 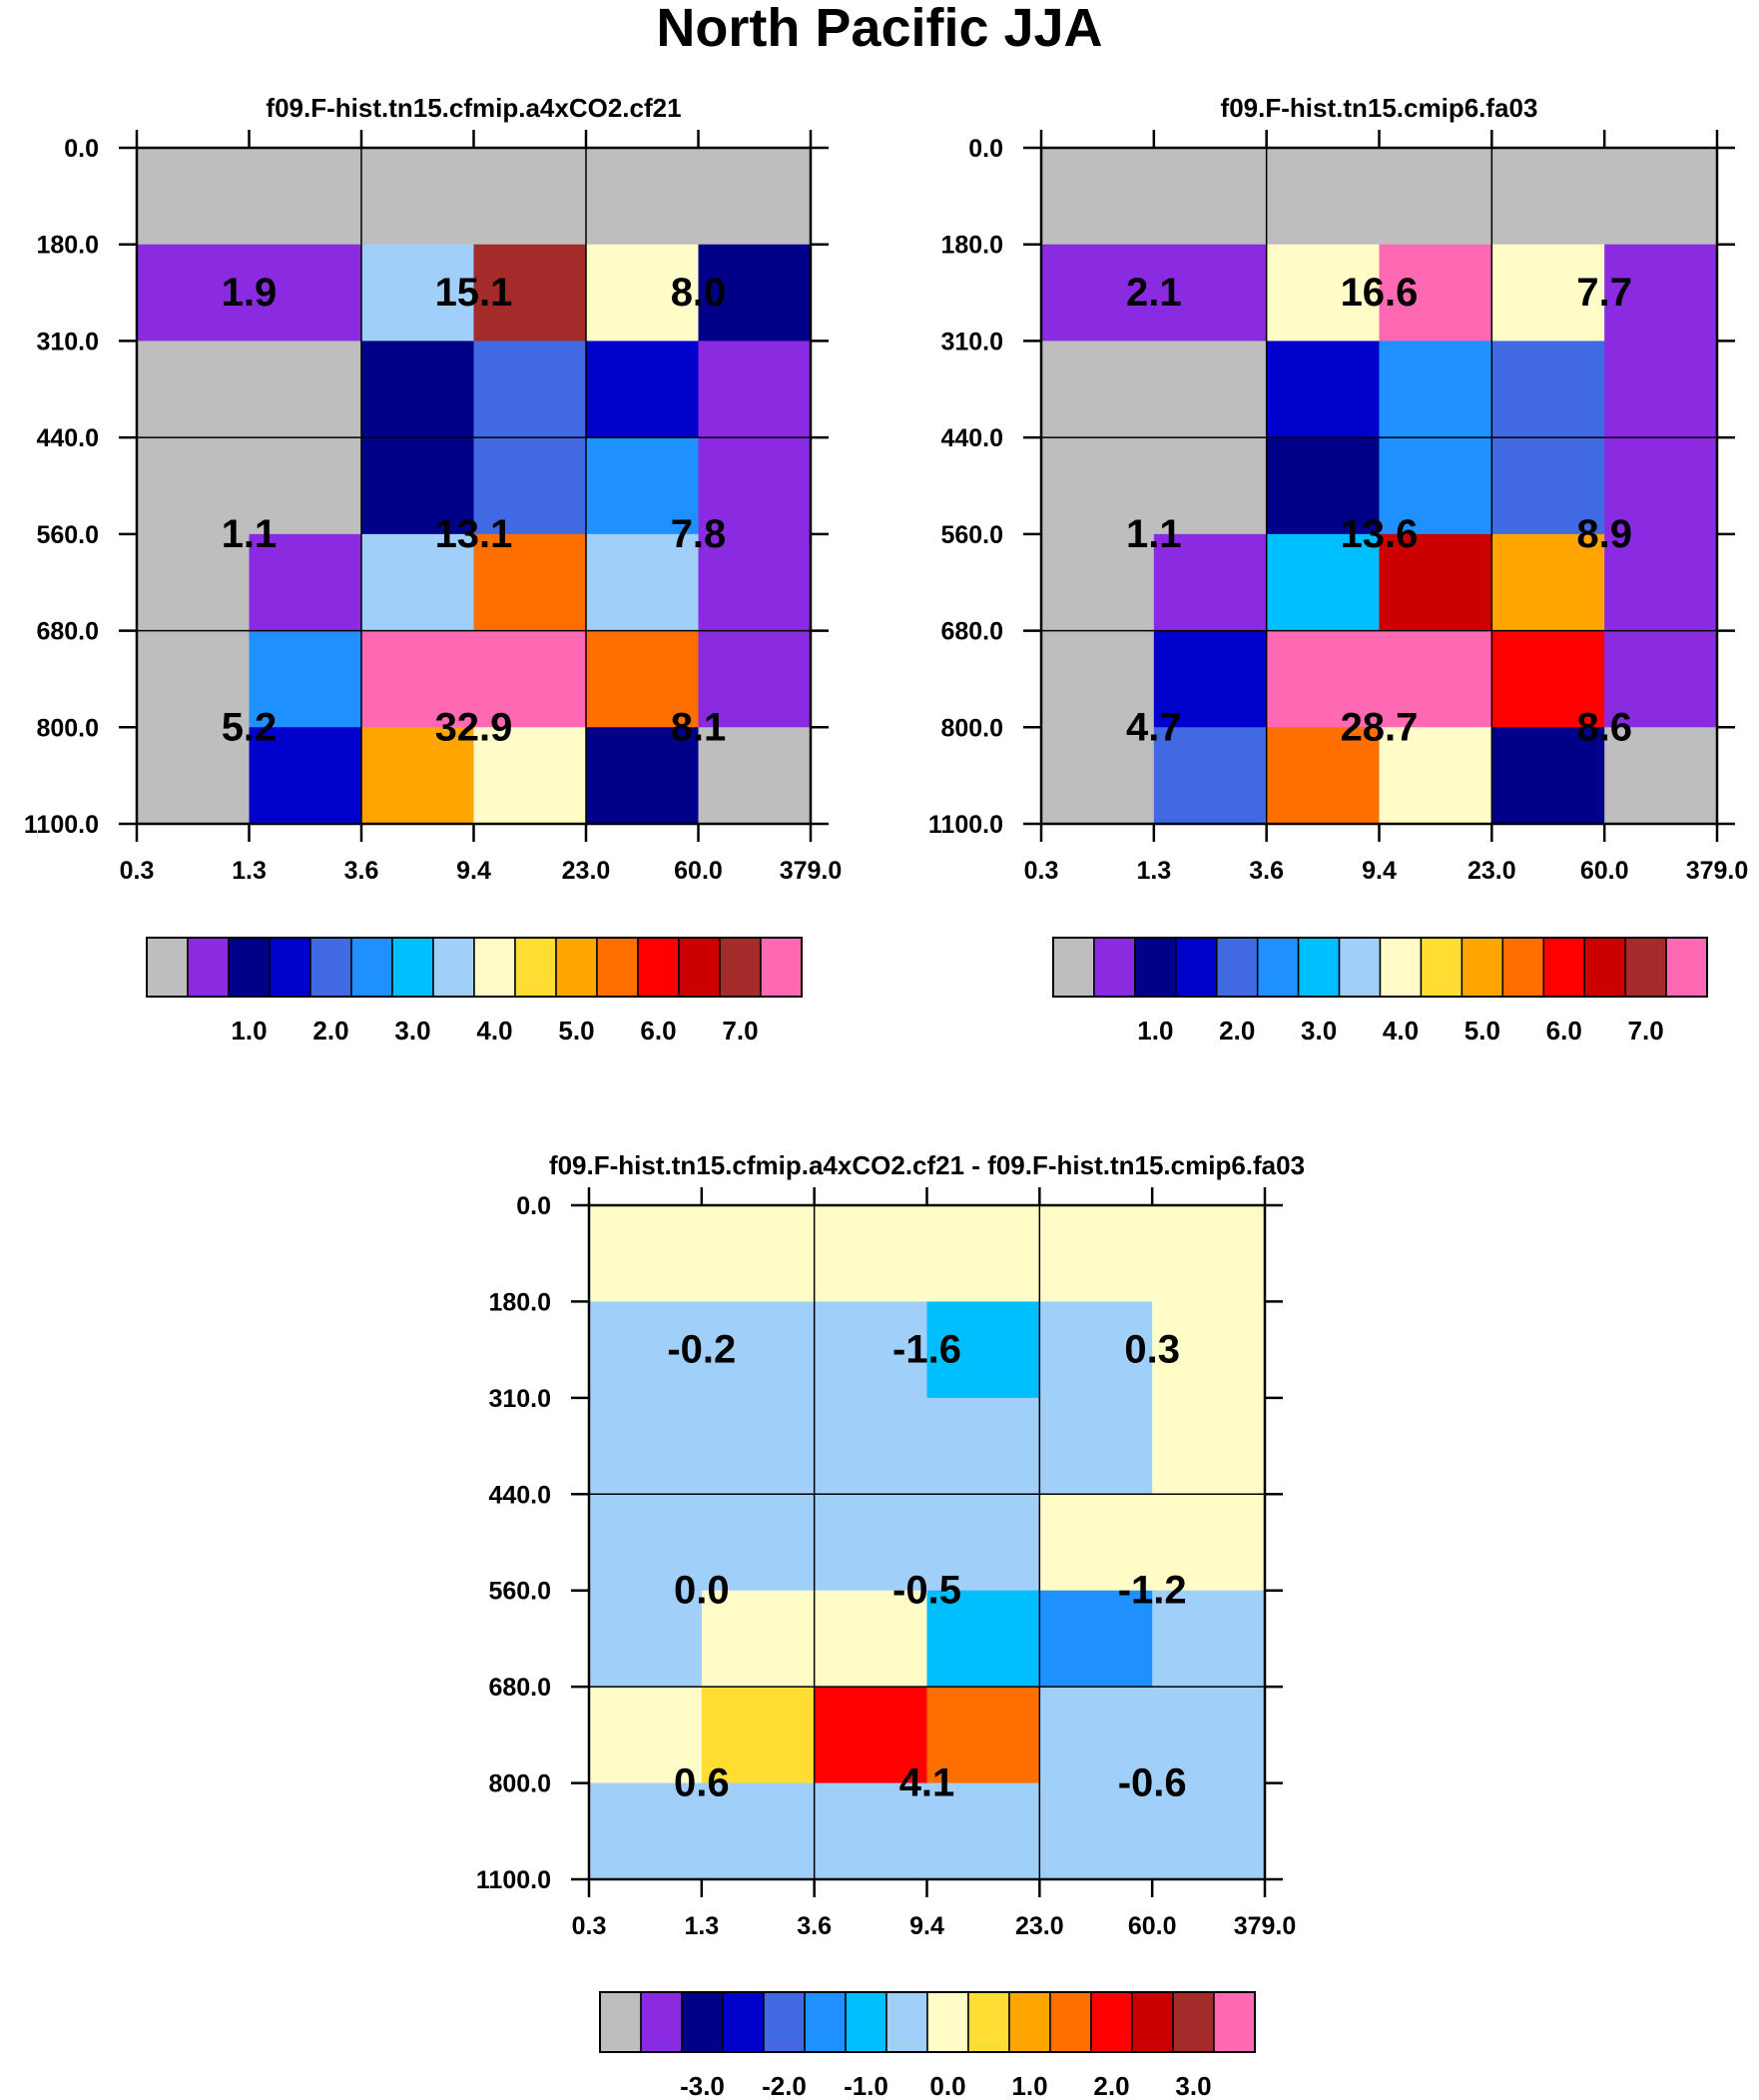 I want to click on y-tick-label: 180.0, so click(x=67, y=246).